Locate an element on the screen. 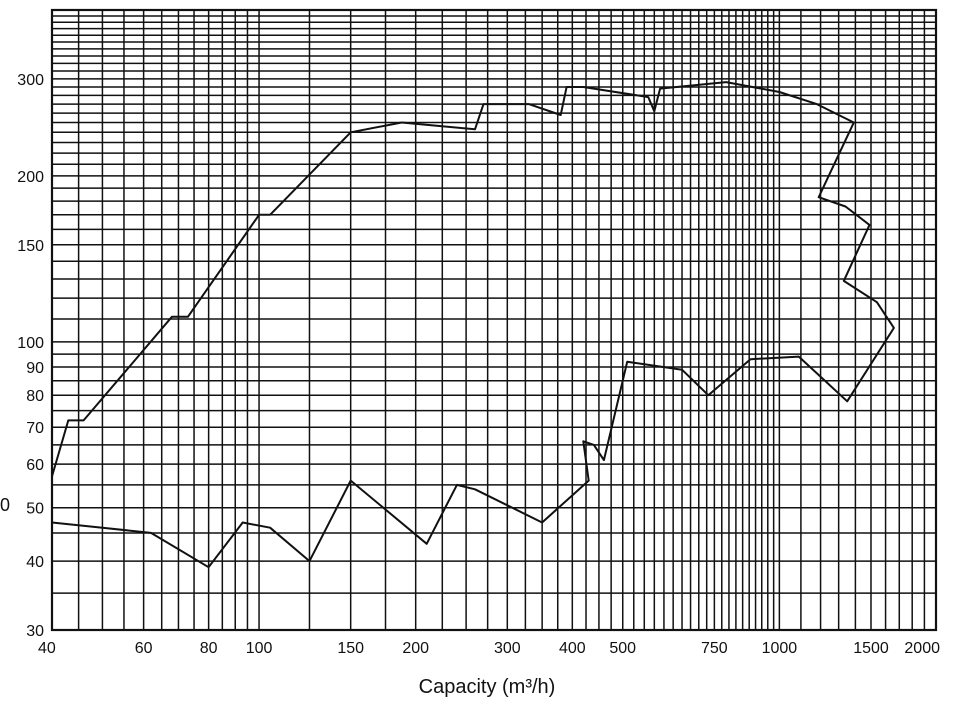 Image resolution: width=974 pixels, height=702 pixels. x-tick-label: 40 is located at coordinates (47, 648).